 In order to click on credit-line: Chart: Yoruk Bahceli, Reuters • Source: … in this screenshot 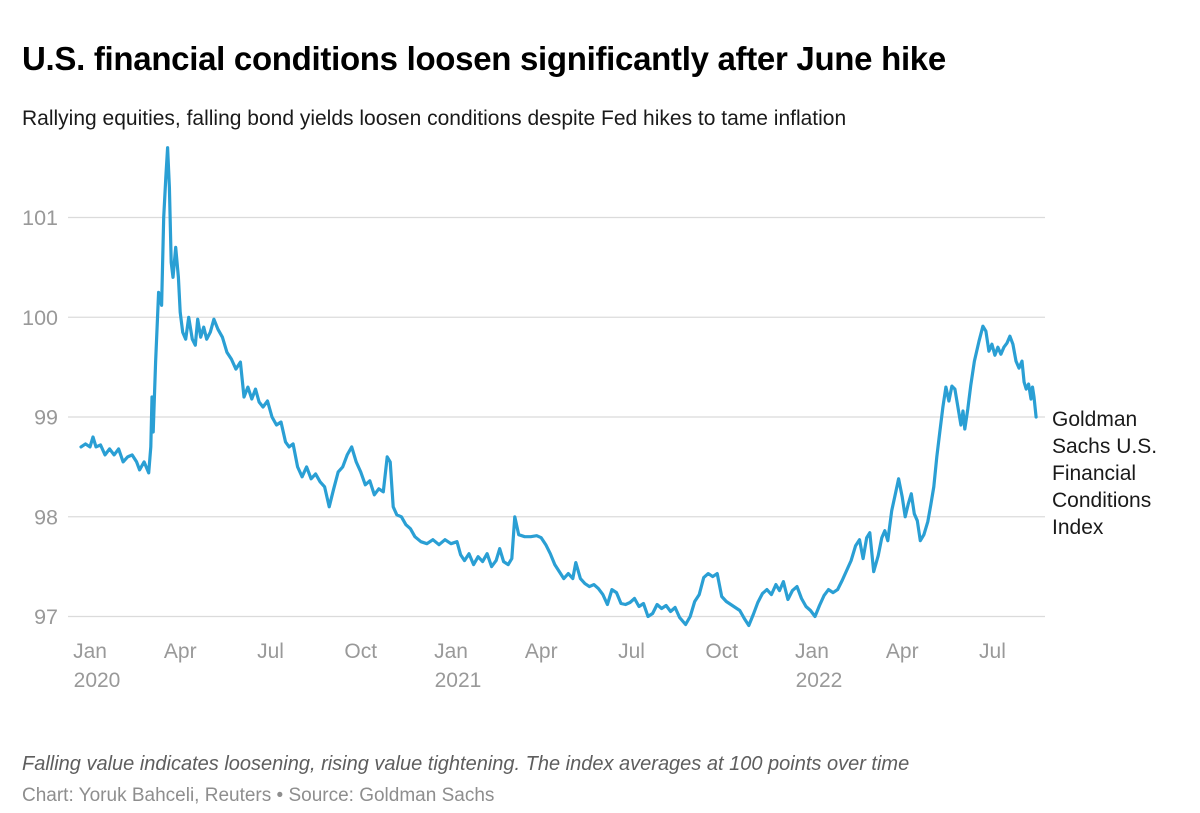, I will do `click(258, 795)`.